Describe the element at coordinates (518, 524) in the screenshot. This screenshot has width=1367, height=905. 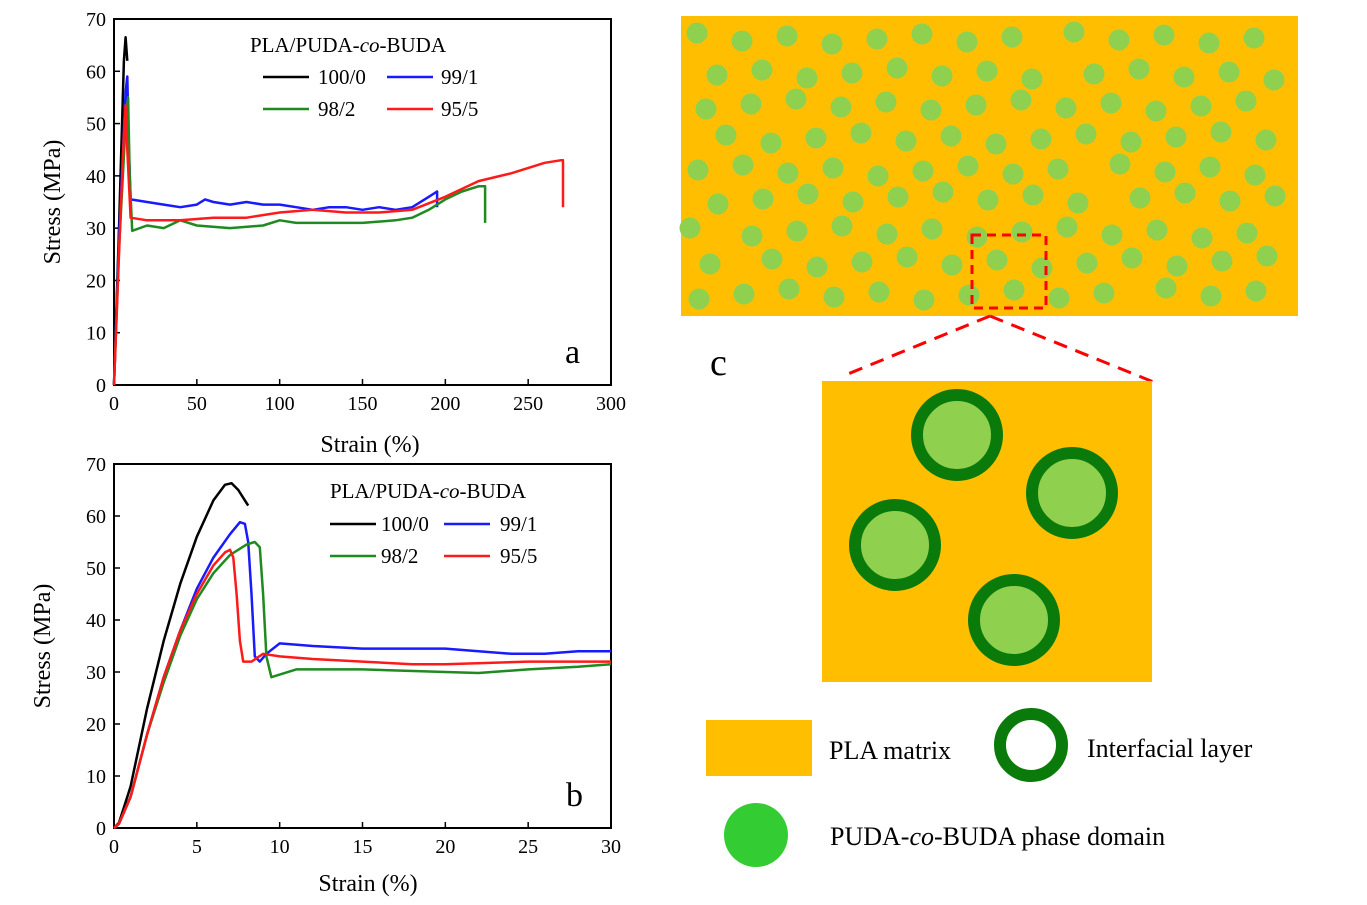
I see `legend-b-label-99-1: 99/1` at that location.